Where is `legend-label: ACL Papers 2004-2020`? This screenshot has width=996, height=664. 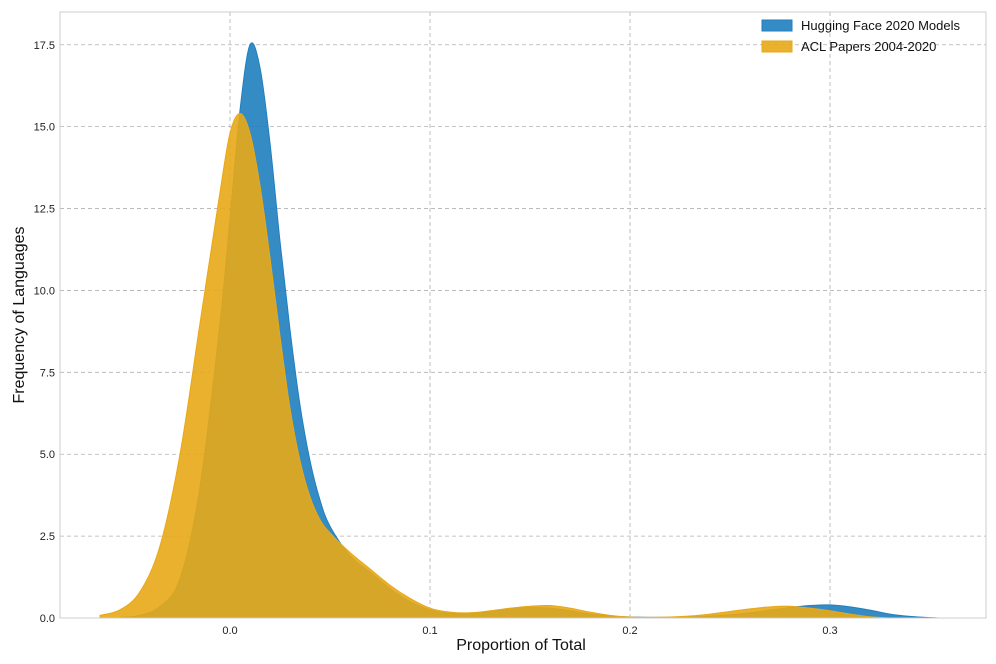 legend-label: ACL Papers 2004-2020 is located at coordinates (868, 46).